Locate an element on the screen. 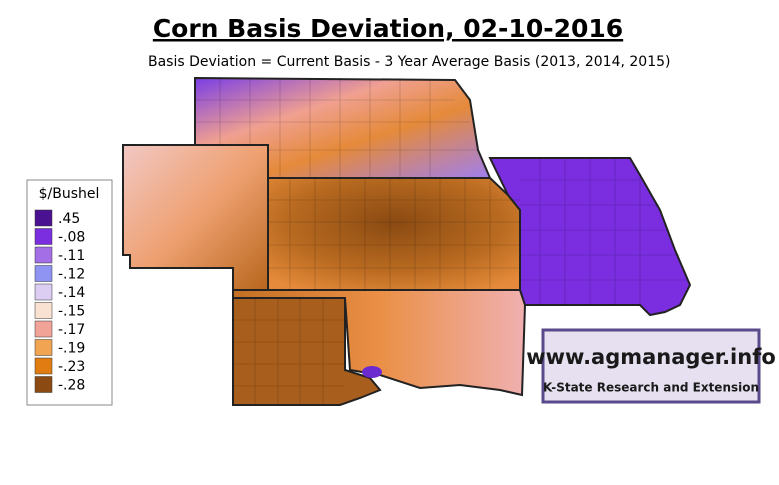 The height and width of the screenshot is (485, 779). title: Corn Basis Deviation, 02-10-2016 is located at coordinates (388, 28).